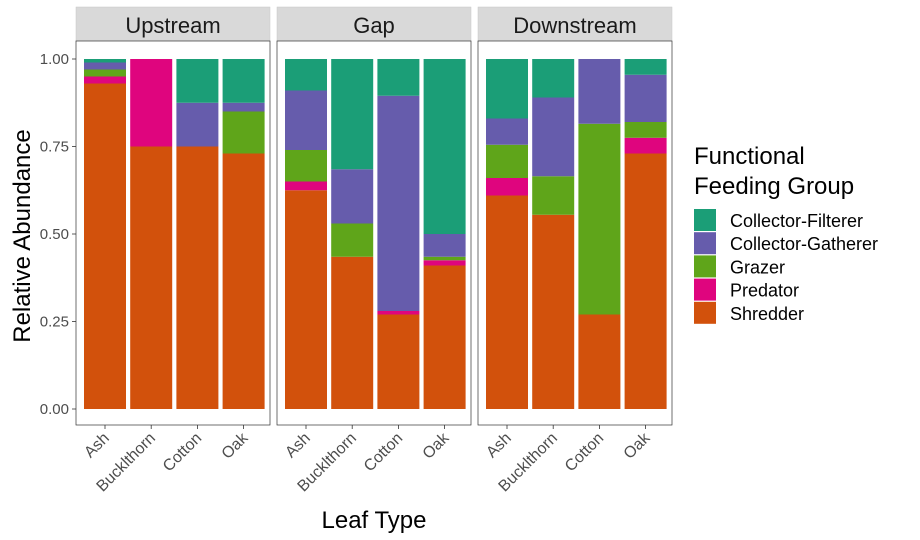  I want to click on legend-title: Functional, so click(749, 156).